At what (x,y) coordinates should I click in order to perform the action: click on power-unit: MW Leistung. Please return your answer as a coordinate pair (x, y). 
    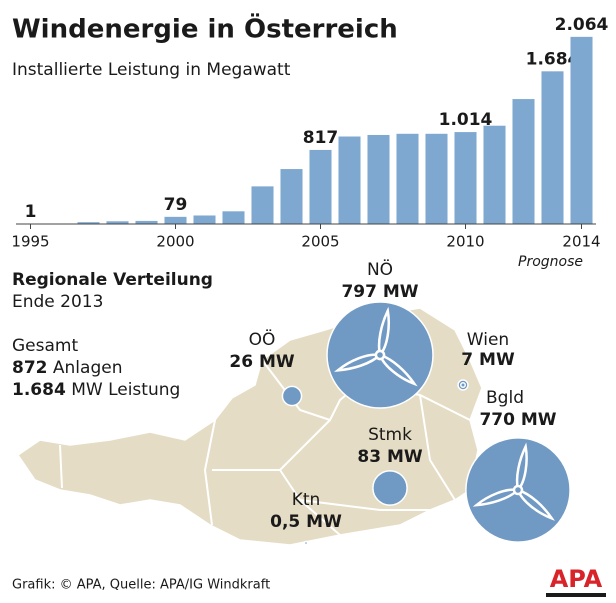
    Looking at the image, I should click on (125, 390).